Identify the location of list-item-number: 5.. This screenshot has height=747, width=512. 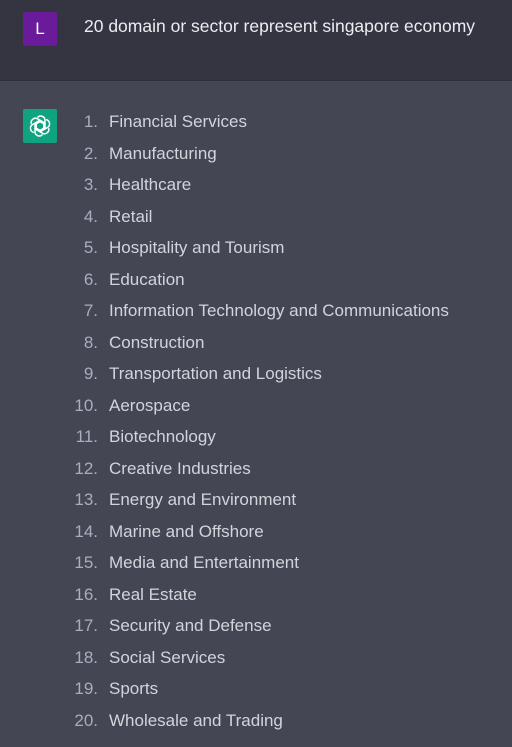
(90, 247).